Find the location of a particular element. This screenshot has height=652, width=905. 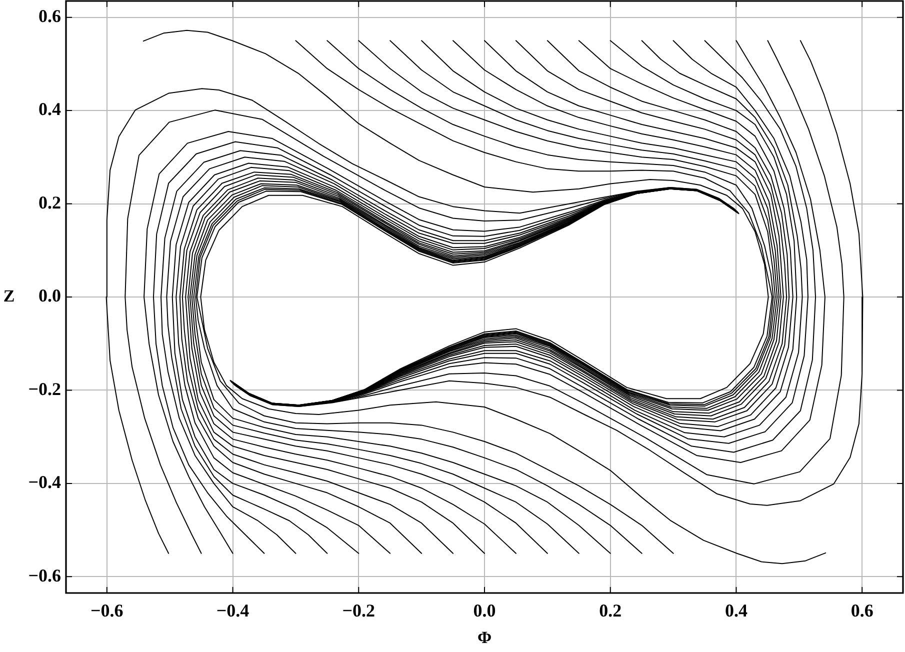

y-tick-label: 0.0 is located at coordinates (49, 296).